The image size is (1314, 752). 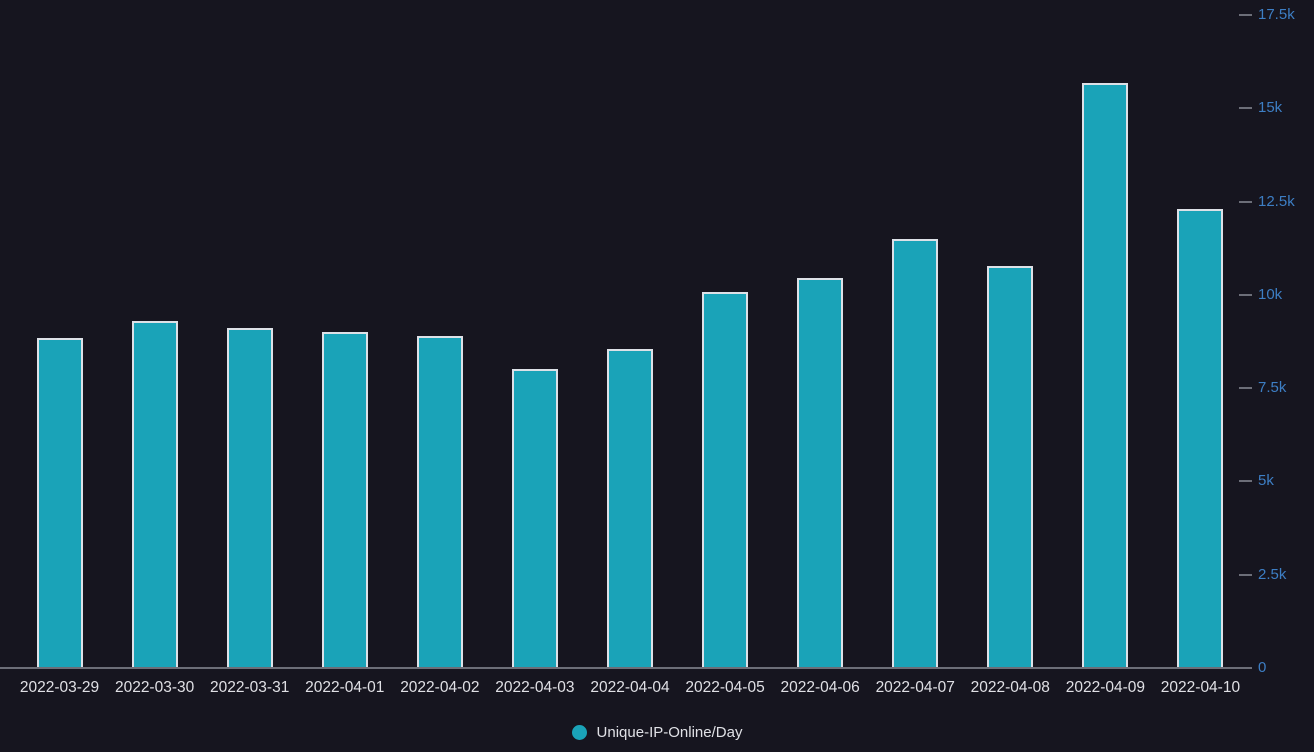 What do you see at coordinates (1262, 667) in the screenshot?
I see `y-axis-tick-label: 0` at bounding box center [1262, 667].